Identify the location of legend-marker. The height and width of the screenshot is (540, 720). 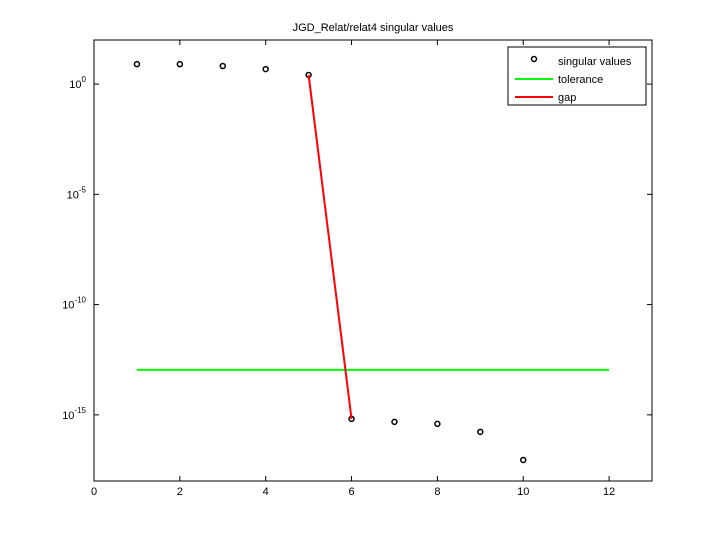
(534, 59).